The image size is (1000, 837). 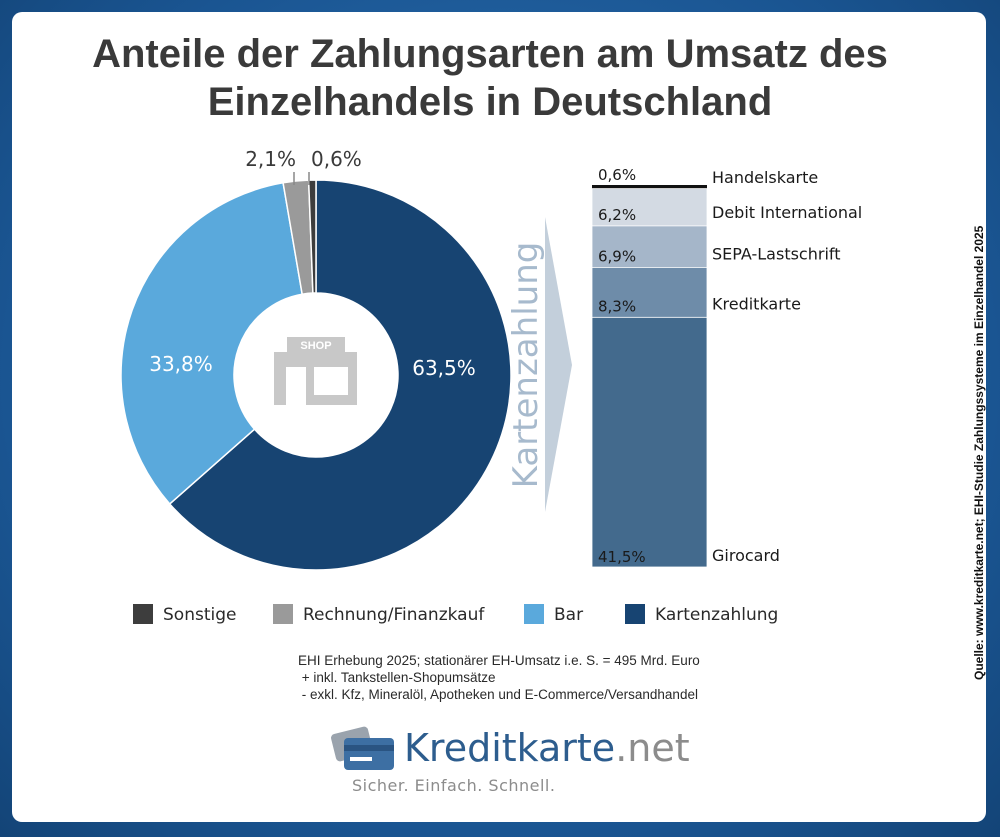 I want to click on donut-slice-sonstige, so click(x=312, y=236).